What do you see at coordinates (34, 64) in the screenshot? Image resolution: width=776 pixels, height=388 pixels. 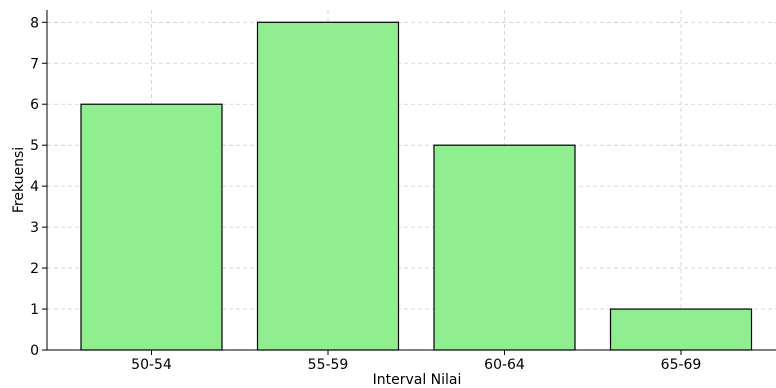 I see `y-tick-label: 7` at bounding box center [34, 64].